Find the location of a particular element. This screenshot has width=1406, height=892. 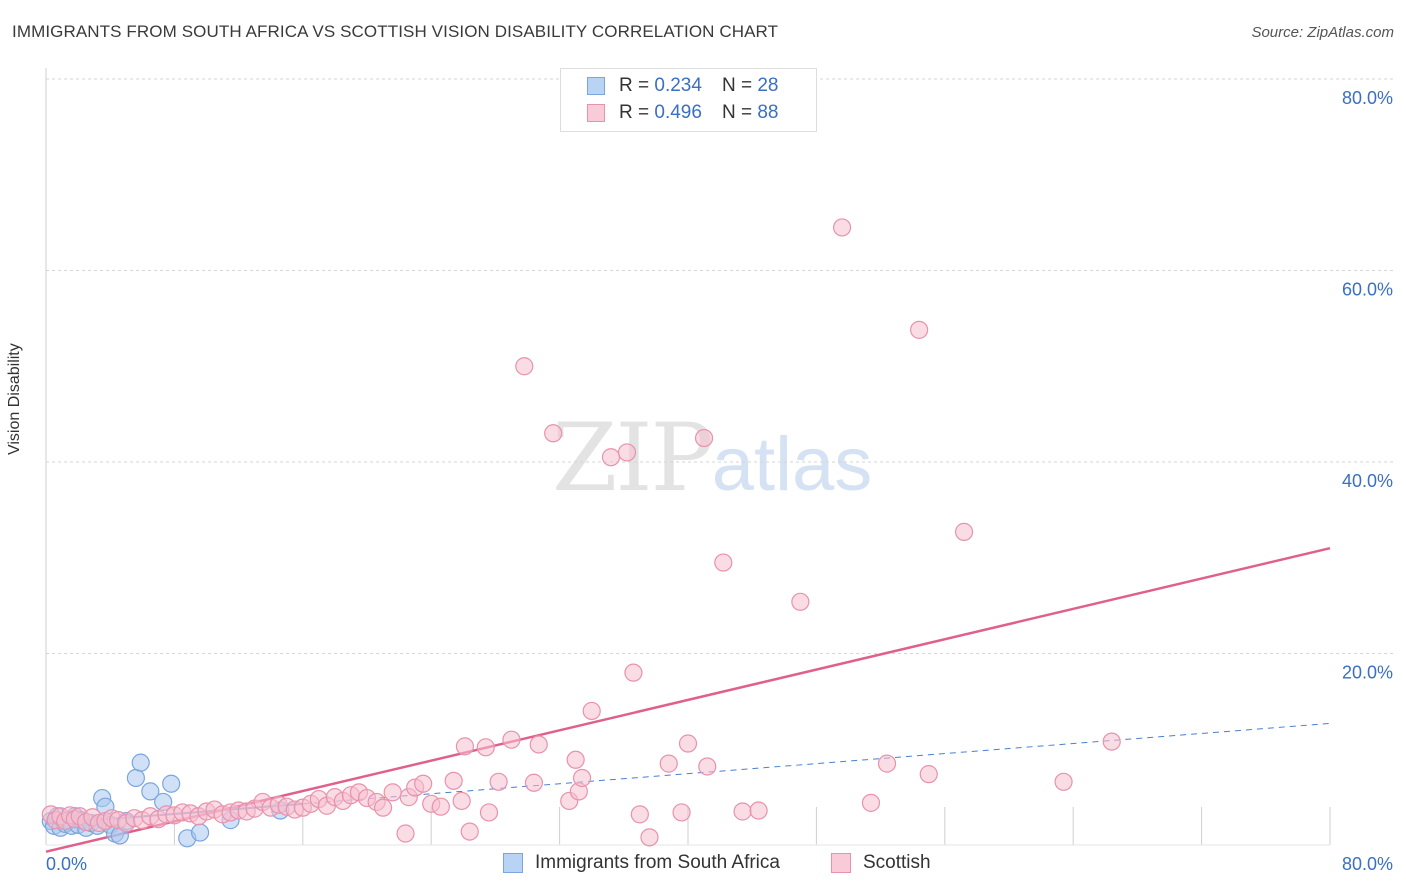

y-axis-label: Vision Disability is located at coordinates (14, 399).